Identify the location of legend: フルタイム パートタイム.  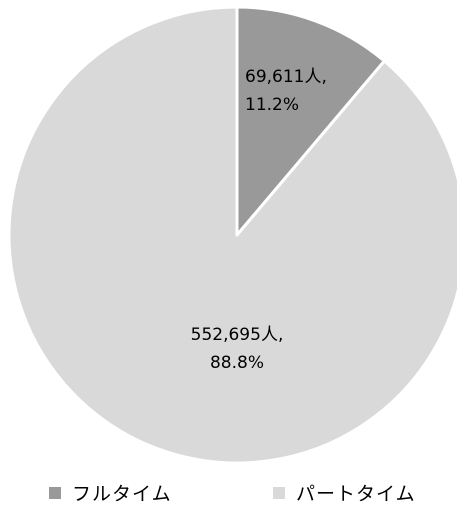
(232, 494).